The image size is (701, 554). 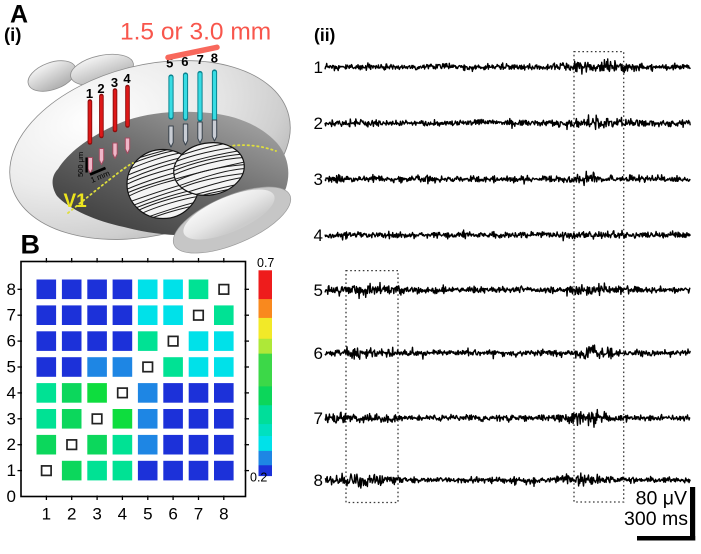 I want to click on svg-text: 80 μV, so click(x=661, y=499).